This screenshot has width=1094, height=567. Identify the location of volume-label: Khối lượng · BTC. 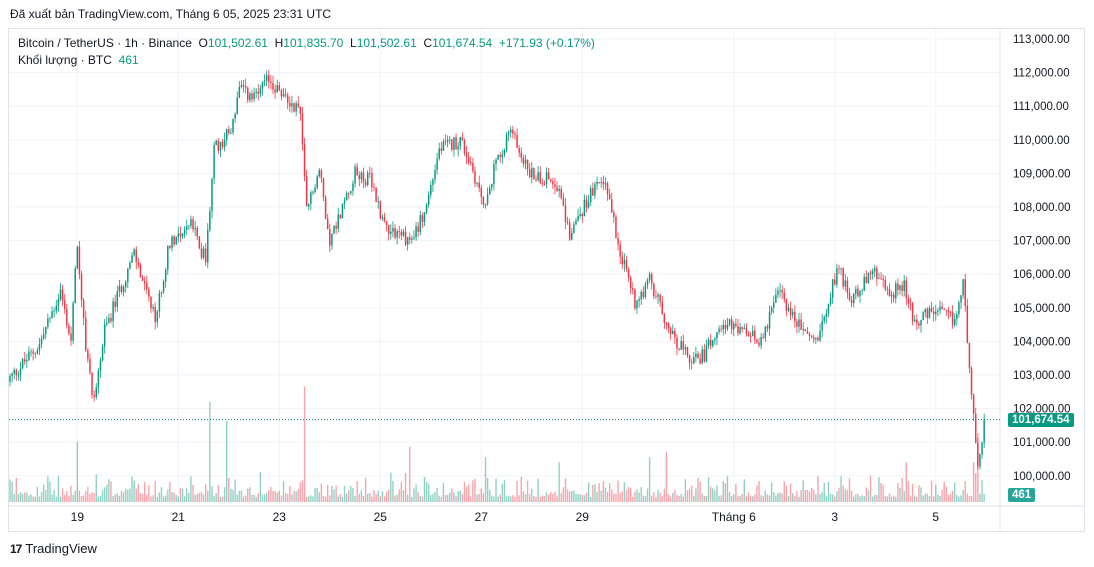
(65, 60).